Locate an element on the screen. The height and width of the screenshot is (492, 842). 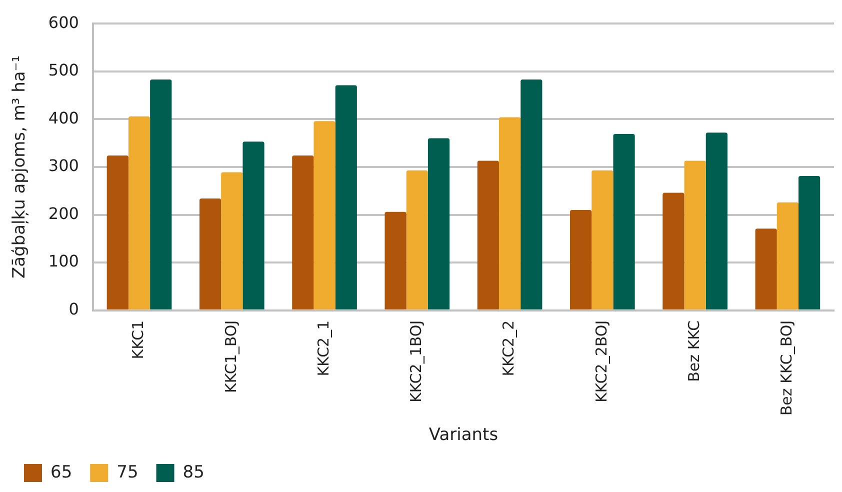
y-tick-label: 500 is located at coordinates (63, 70).